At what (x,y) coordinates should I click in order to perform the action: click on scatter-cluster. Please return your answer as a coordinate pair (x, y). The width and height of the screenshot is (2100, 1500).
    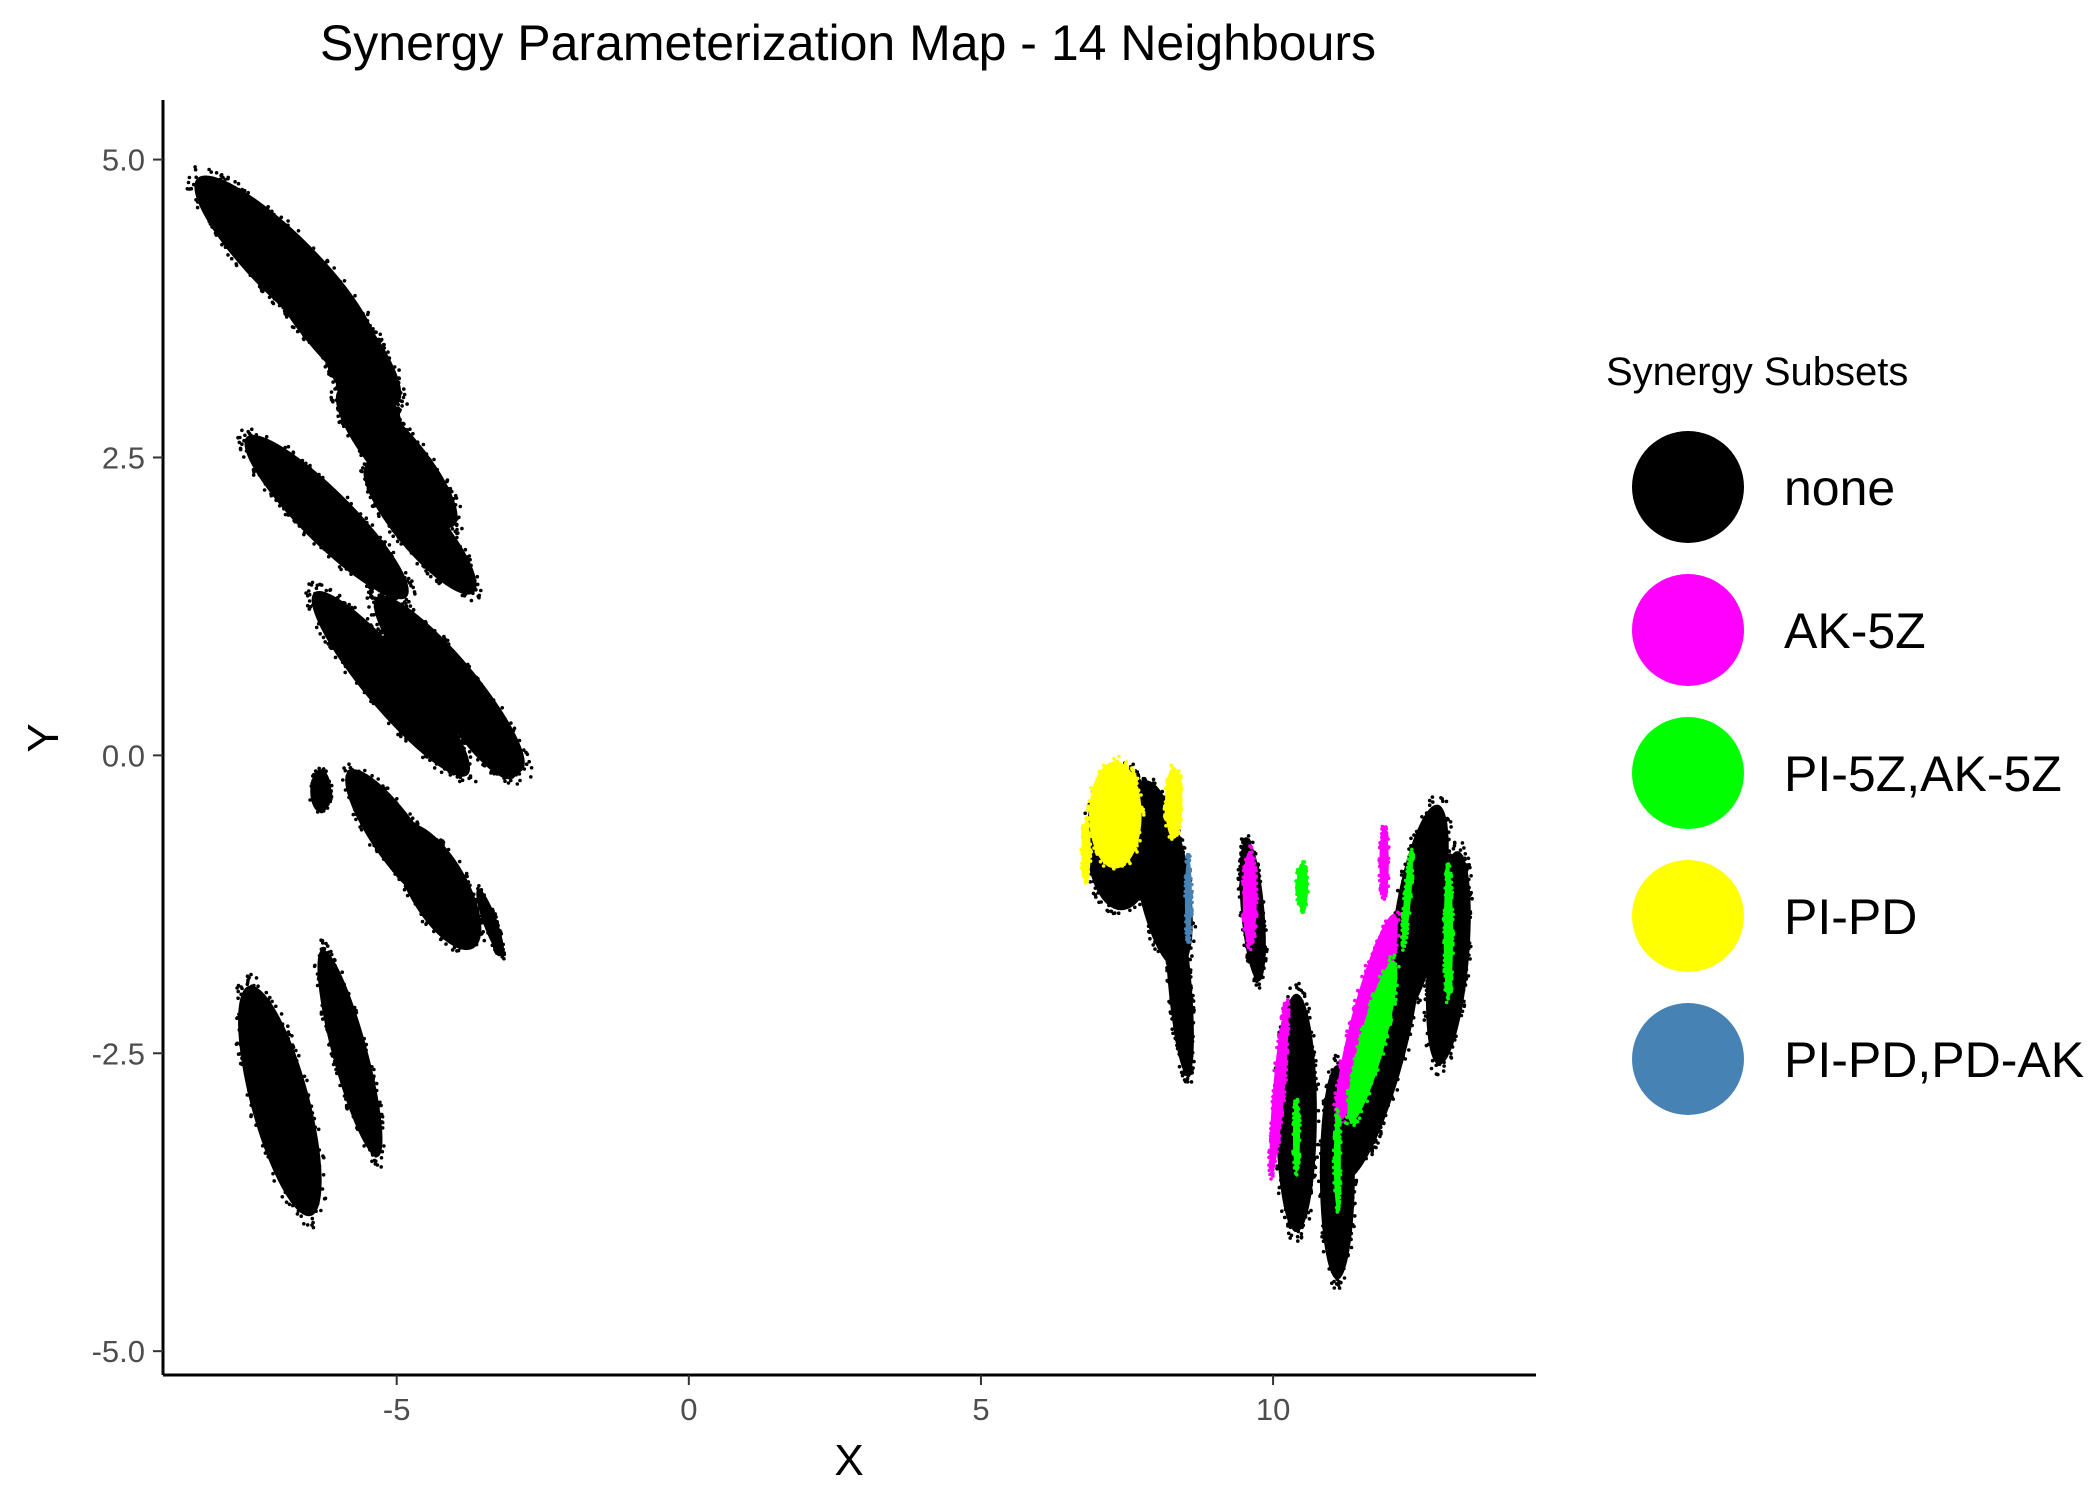
    Looking at the image, I should click on (1249, 898).